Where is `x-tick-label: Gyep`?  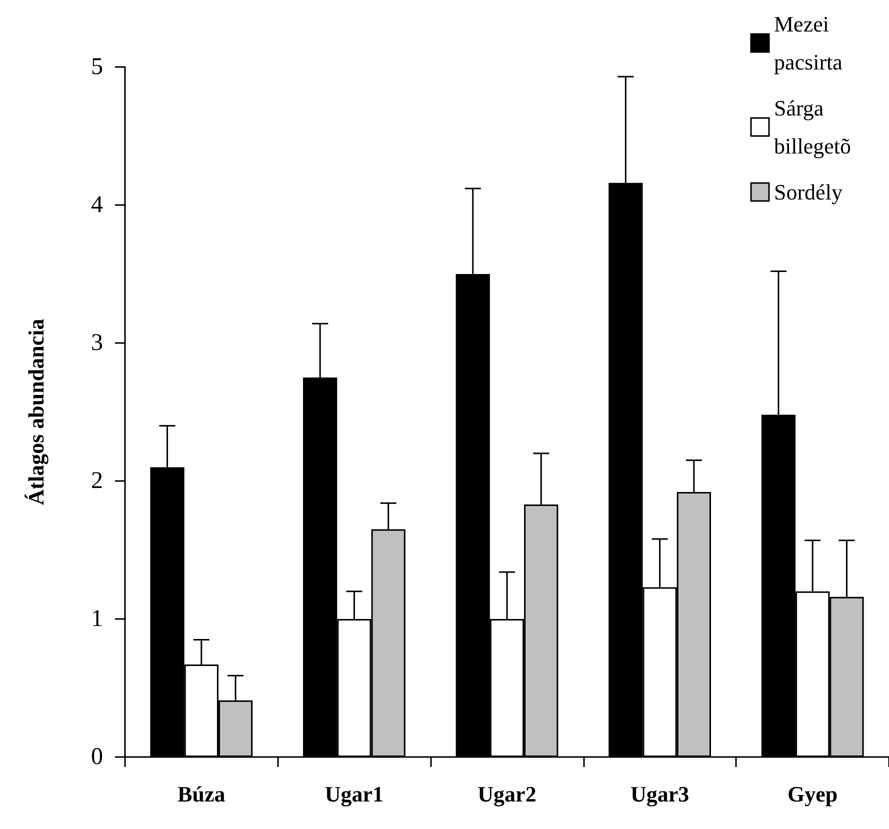
x-tick-label: Gyep is located at coordinates (813, 794).